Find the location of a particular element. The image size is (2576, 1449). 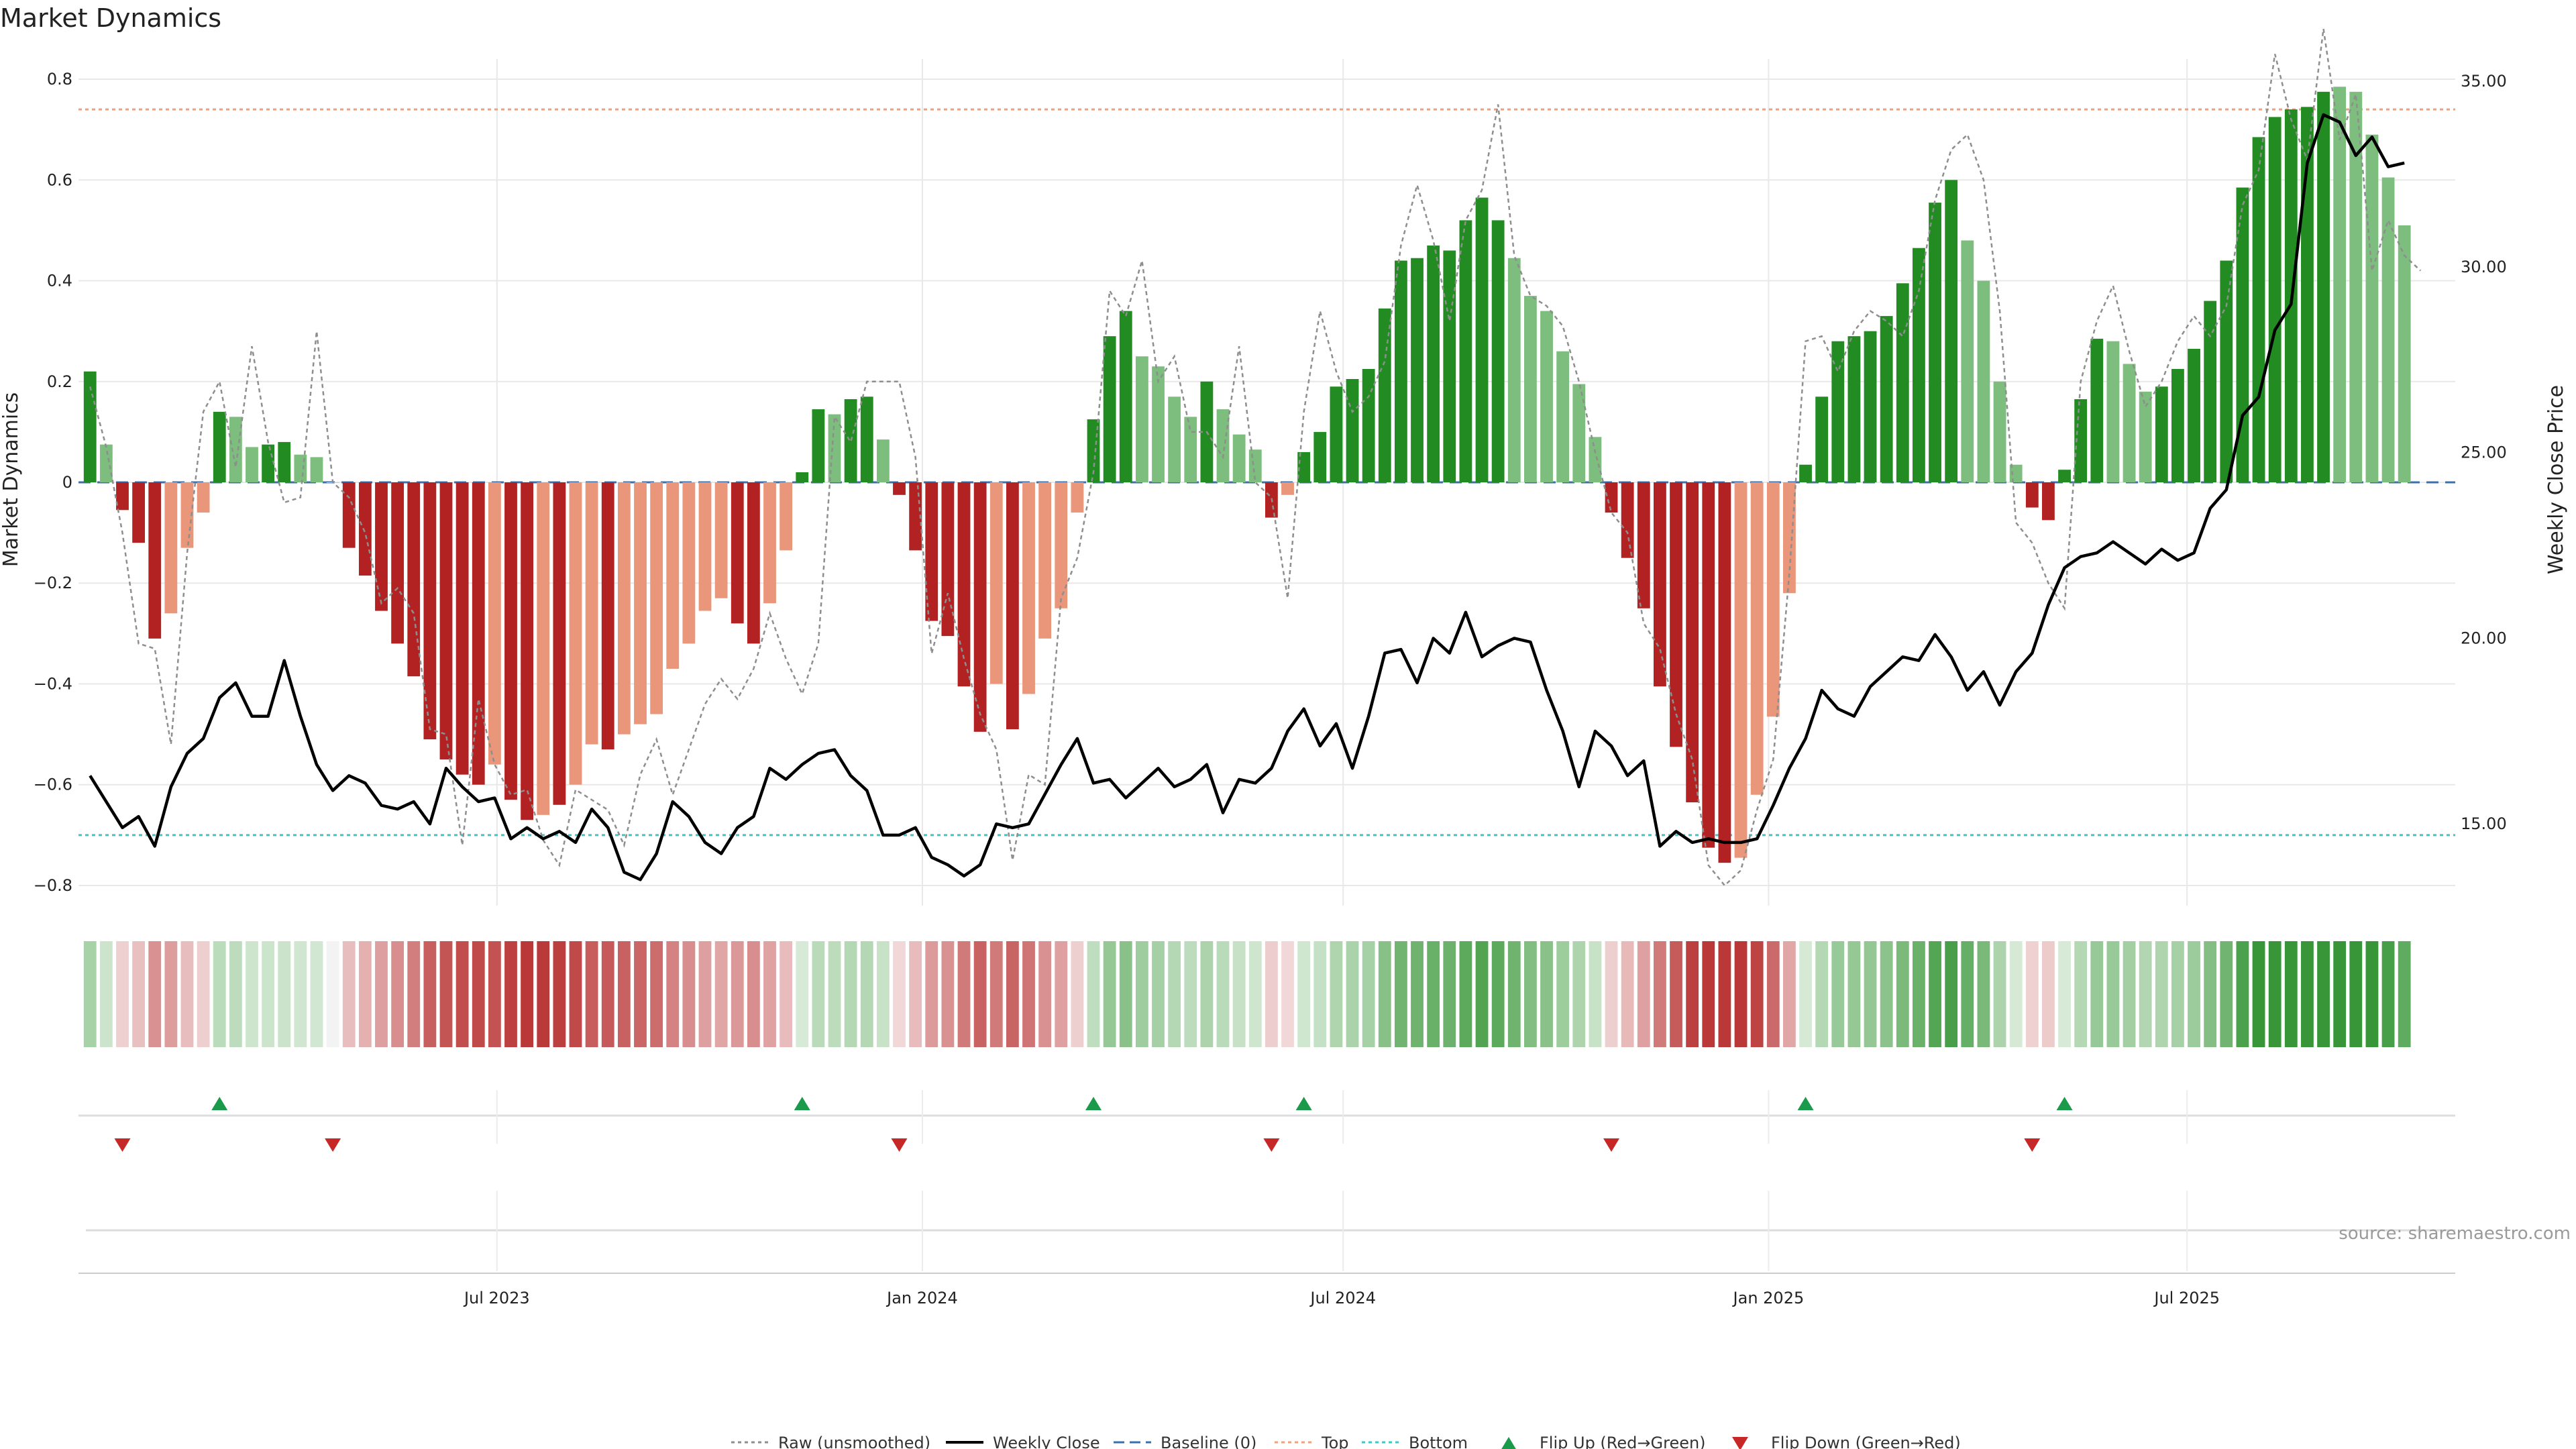

legend-item: Raw (unsmoothed) is located at coordinates (830, 1441).